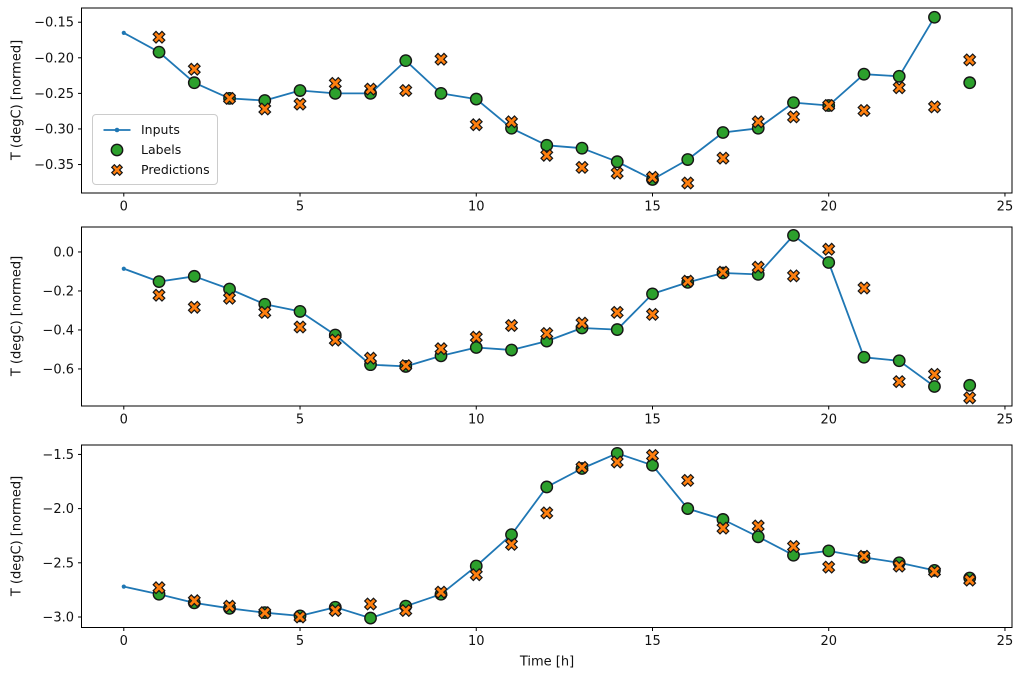 This screenshot has height=679, width=1023. What do you see at coordinates (63, 252) in the screenshot?
I see `y-tick-label: 0.0` at bounding box center [63, 252].